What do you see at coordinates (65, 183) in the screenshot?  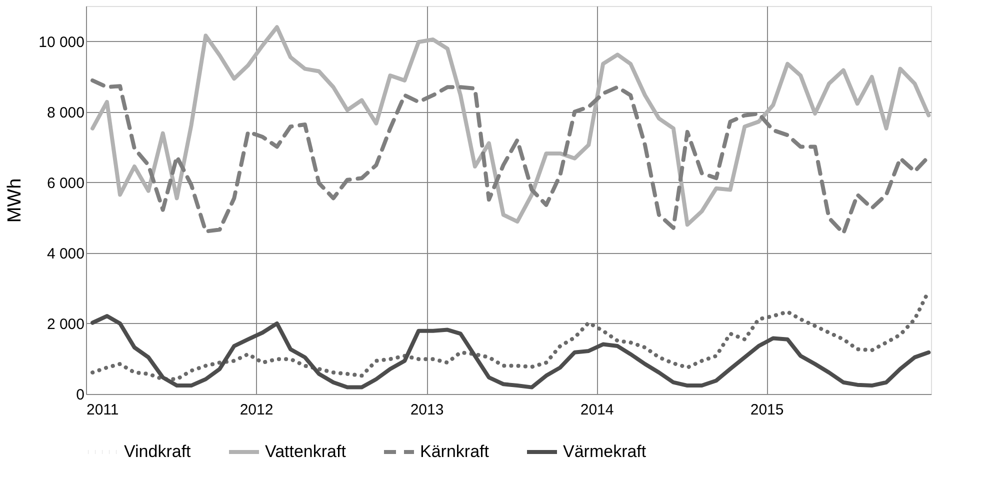 I see `y-tick-label: 6 000` at bounding box center [65, 183].